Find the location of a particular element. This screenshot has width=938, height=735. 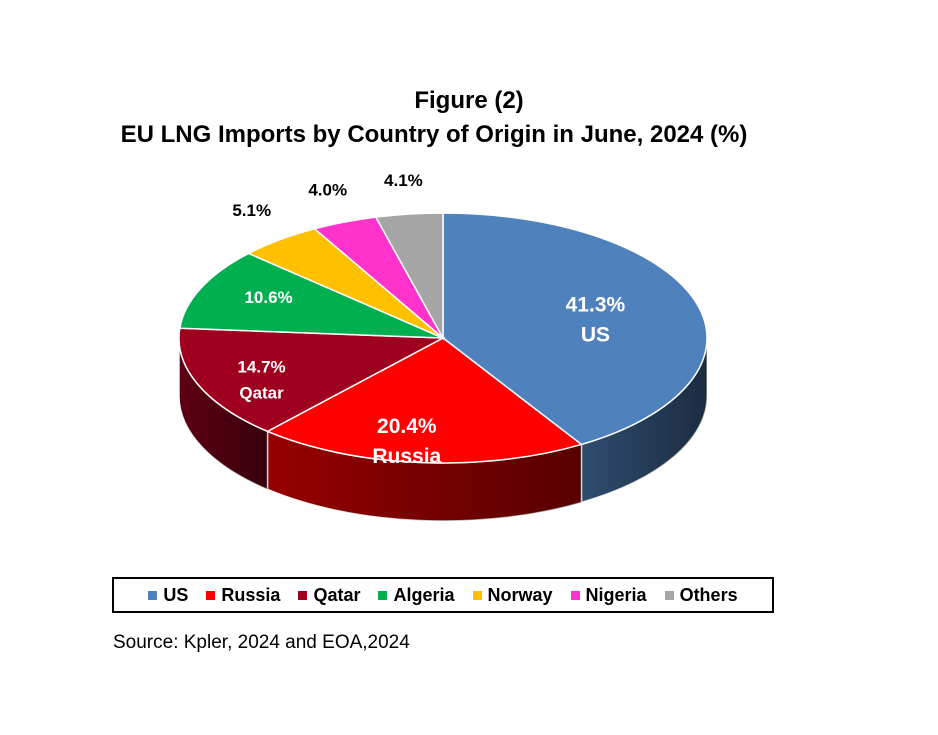

legend-label-nigeria: Nigeria is located at coordinates (616, 594).